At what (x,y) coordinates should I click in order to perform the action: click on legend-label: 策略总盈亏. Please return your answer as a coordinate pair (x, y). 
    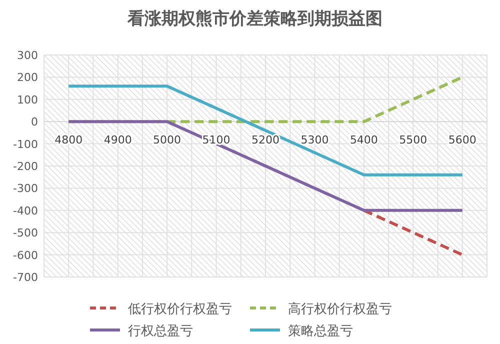
    Looking at the image, I should click on (320, 331).